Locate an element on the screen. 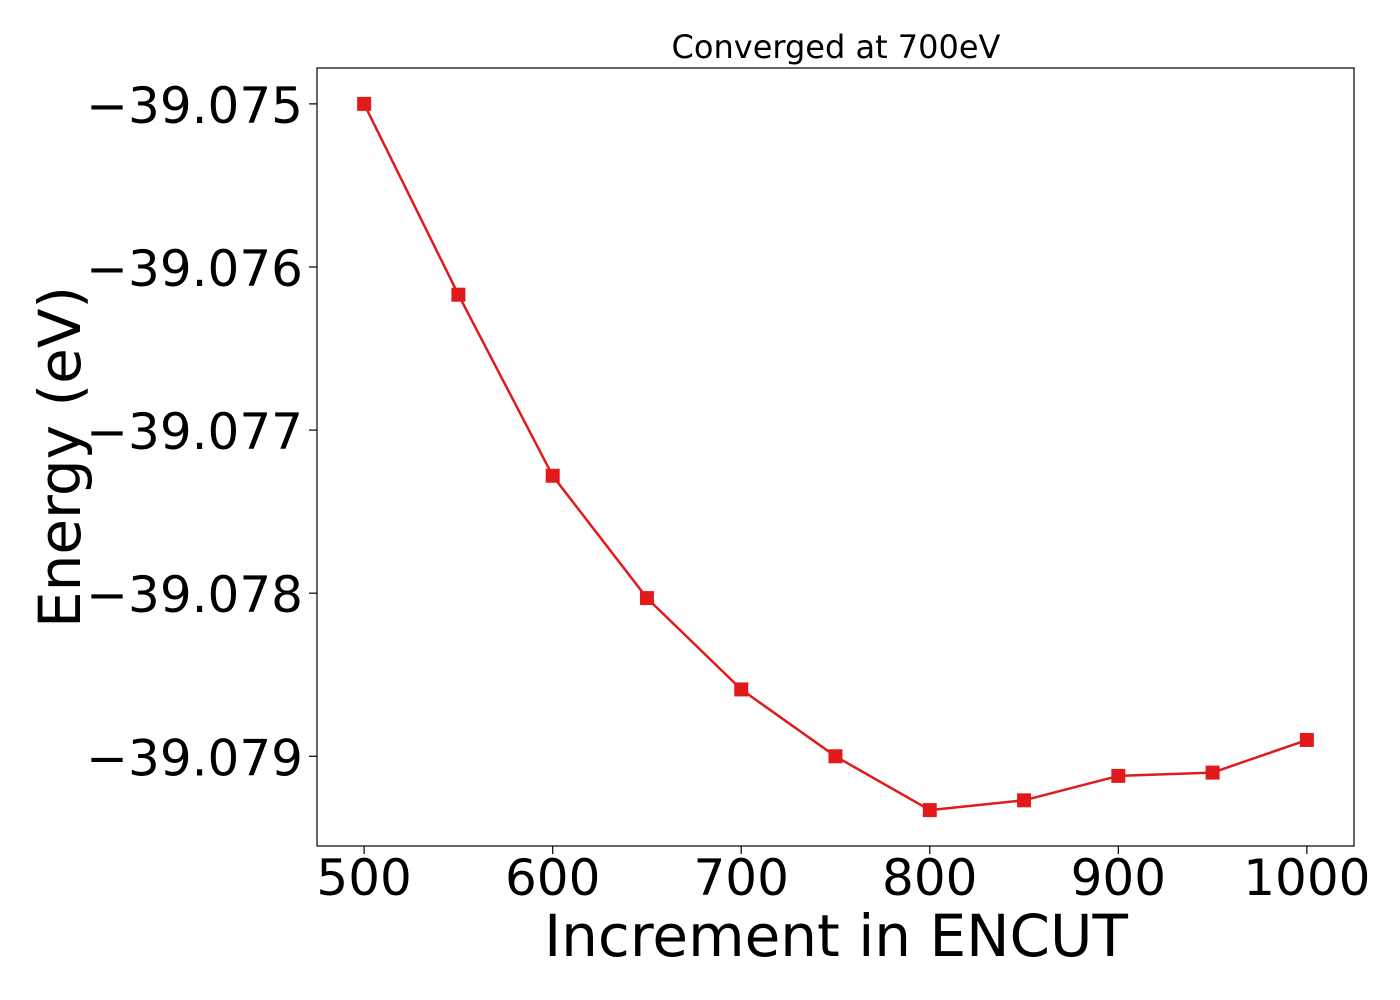 This screenshot has height=1000, width=1400. x-tick-label: 600 is located at coordinates (552, 878).